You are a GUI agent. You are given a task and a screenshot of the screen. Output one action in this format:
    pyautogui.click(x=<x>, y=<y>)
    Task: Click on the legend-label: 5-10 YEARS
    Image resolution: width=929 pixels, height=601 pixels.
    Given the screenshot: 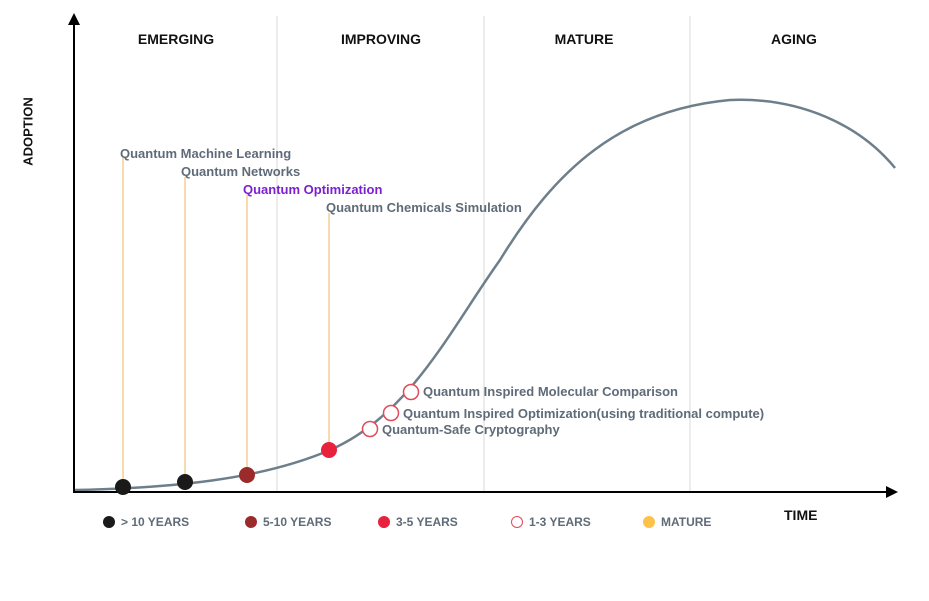 What is the action you would take?
    pyautogui.click(x=297, y=522)
    